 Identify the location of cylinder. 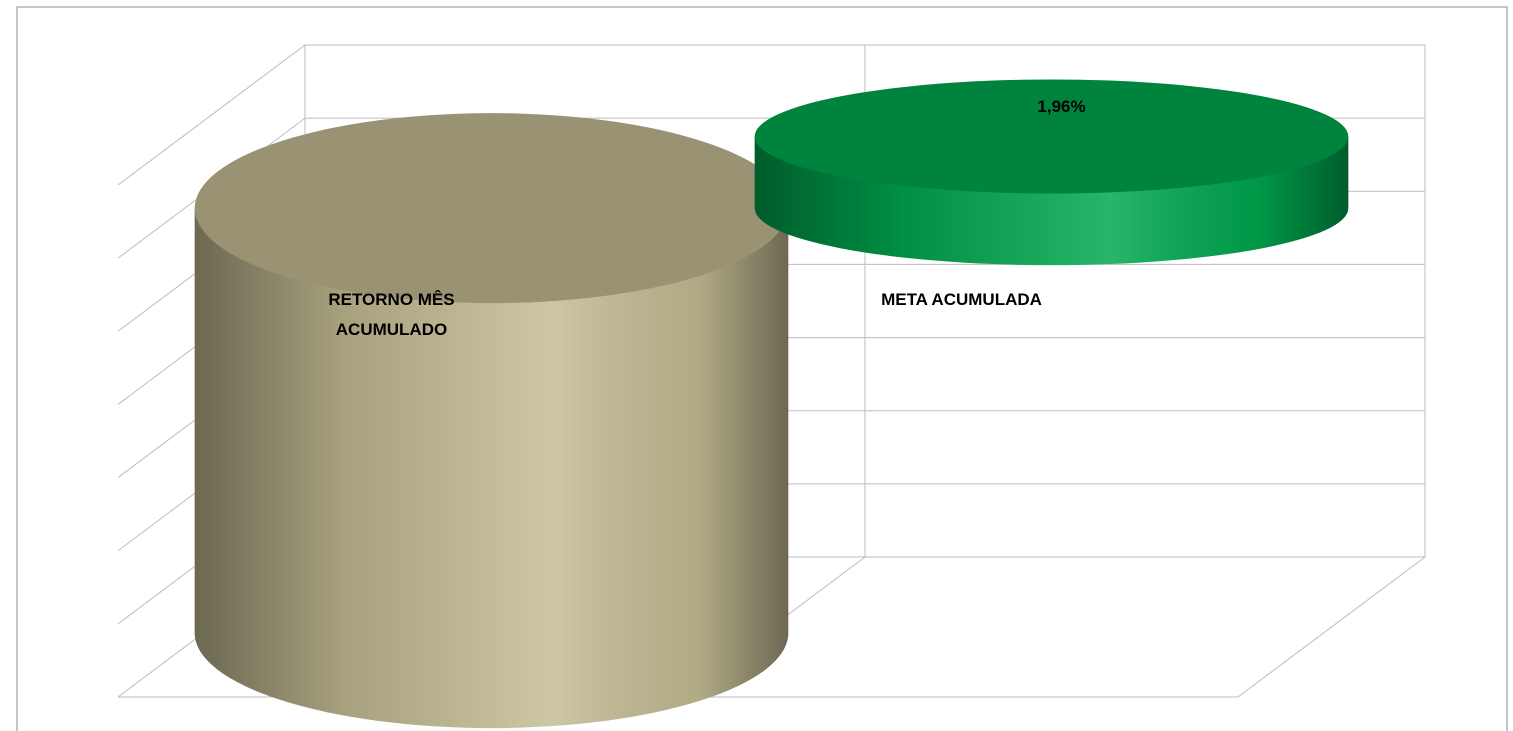
(1051, 172).